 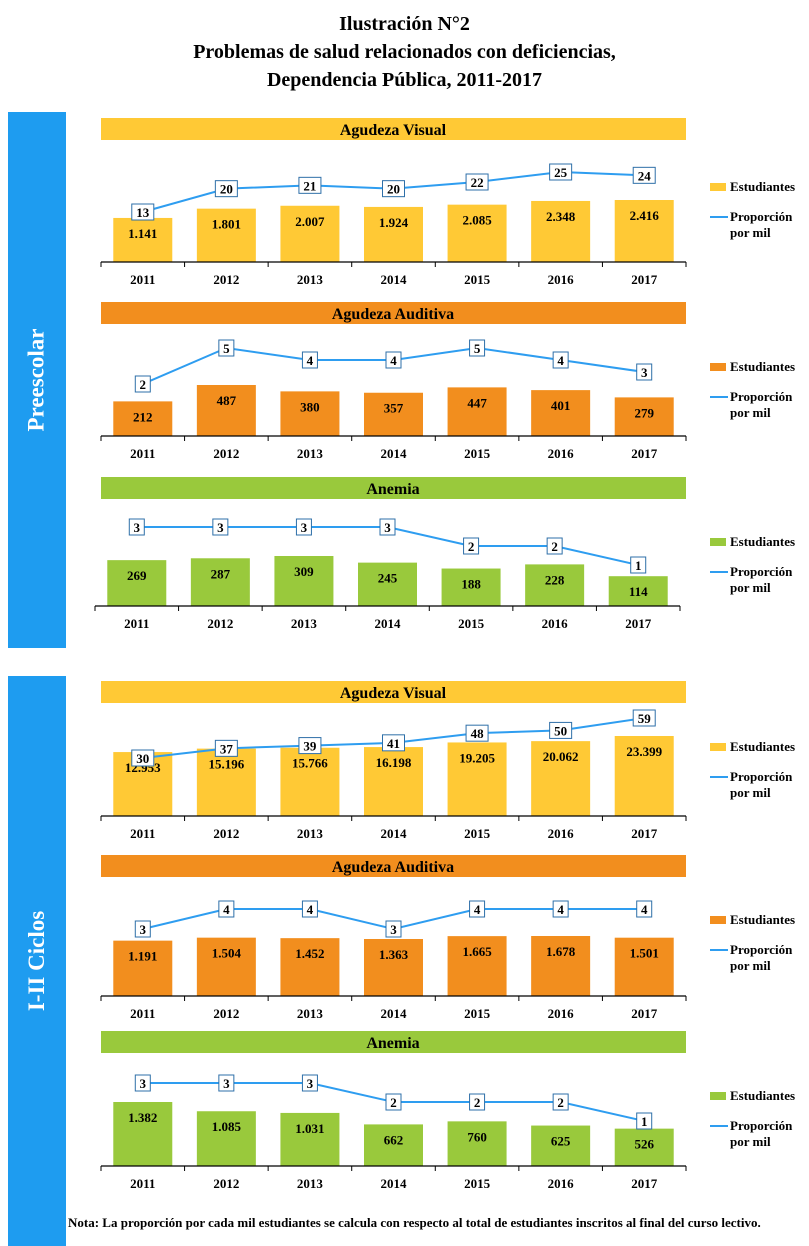 I want to click on x-tick-label: 2011, so click(x=142, y=833).